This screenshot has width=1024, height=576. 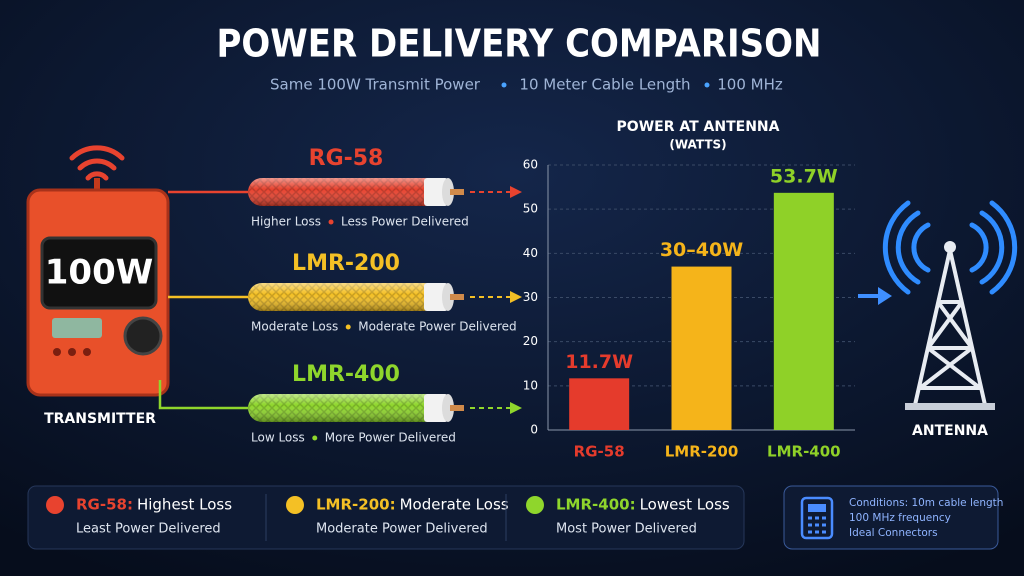 What do you see at coordinates (750, 85) in the screenshot?
I see `subtitle-item: 100 MHz` at bounding box center [750, 85].